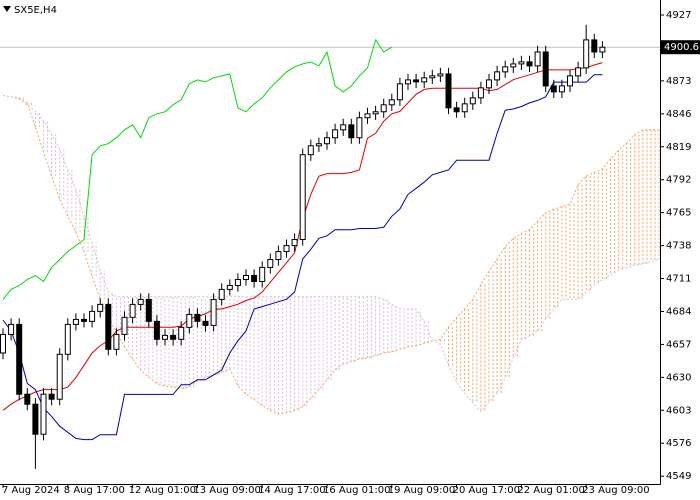  I want to click on y-tick-label: 4765, so click(678, 213).